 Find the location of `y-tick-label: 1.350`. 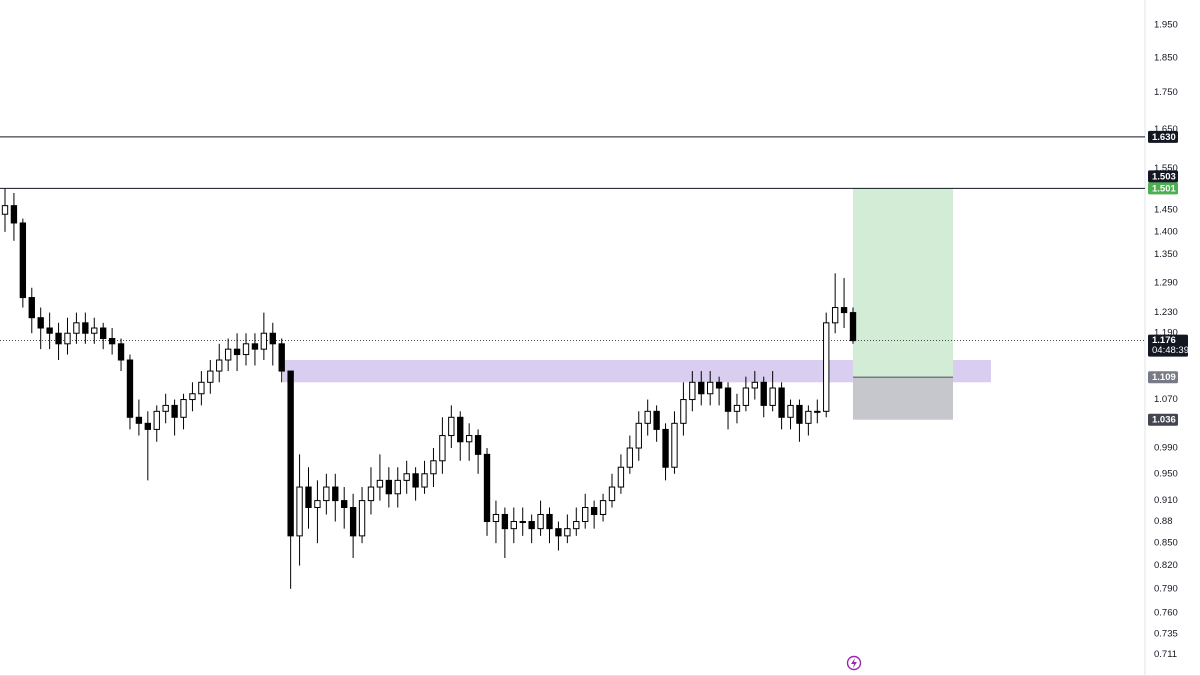

y-tick-label: 1.350 is located at coordinates (1166, 254).